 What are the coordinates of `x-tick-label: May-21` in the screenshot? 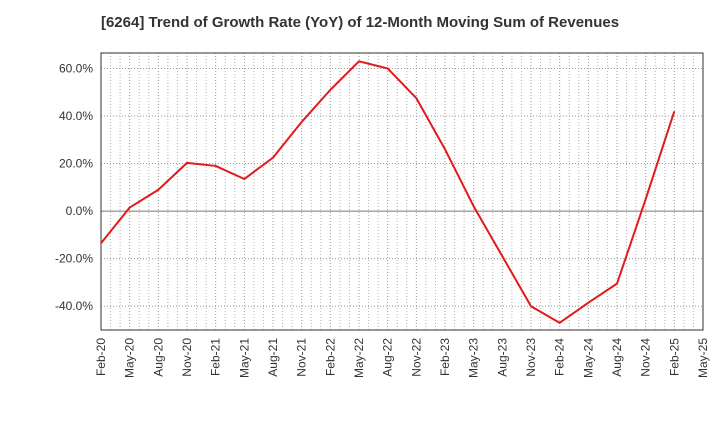 It's located at (244, 358).